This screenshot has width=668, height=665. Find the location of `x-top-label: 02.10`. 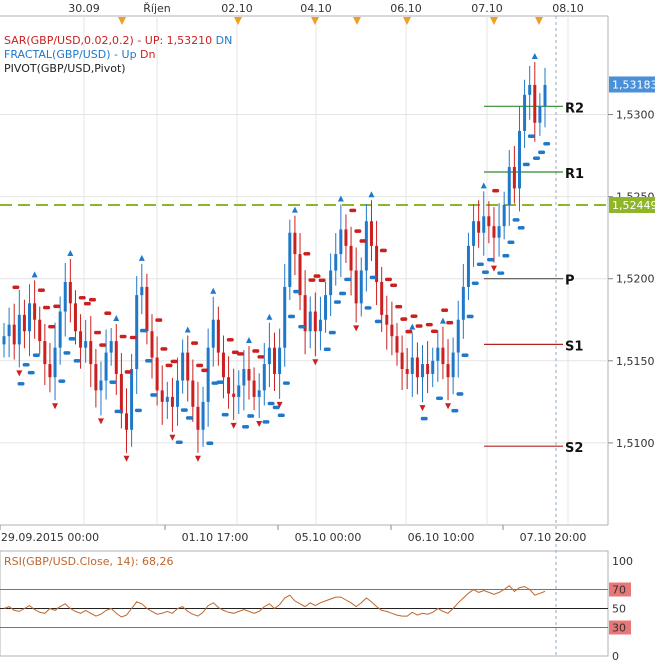

x-top-label: 02.10 is located at coordinates (237, 8).